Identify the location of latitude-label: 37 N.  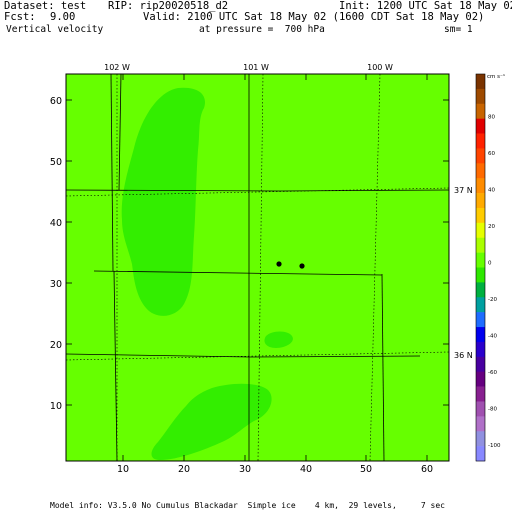
(463, 190).